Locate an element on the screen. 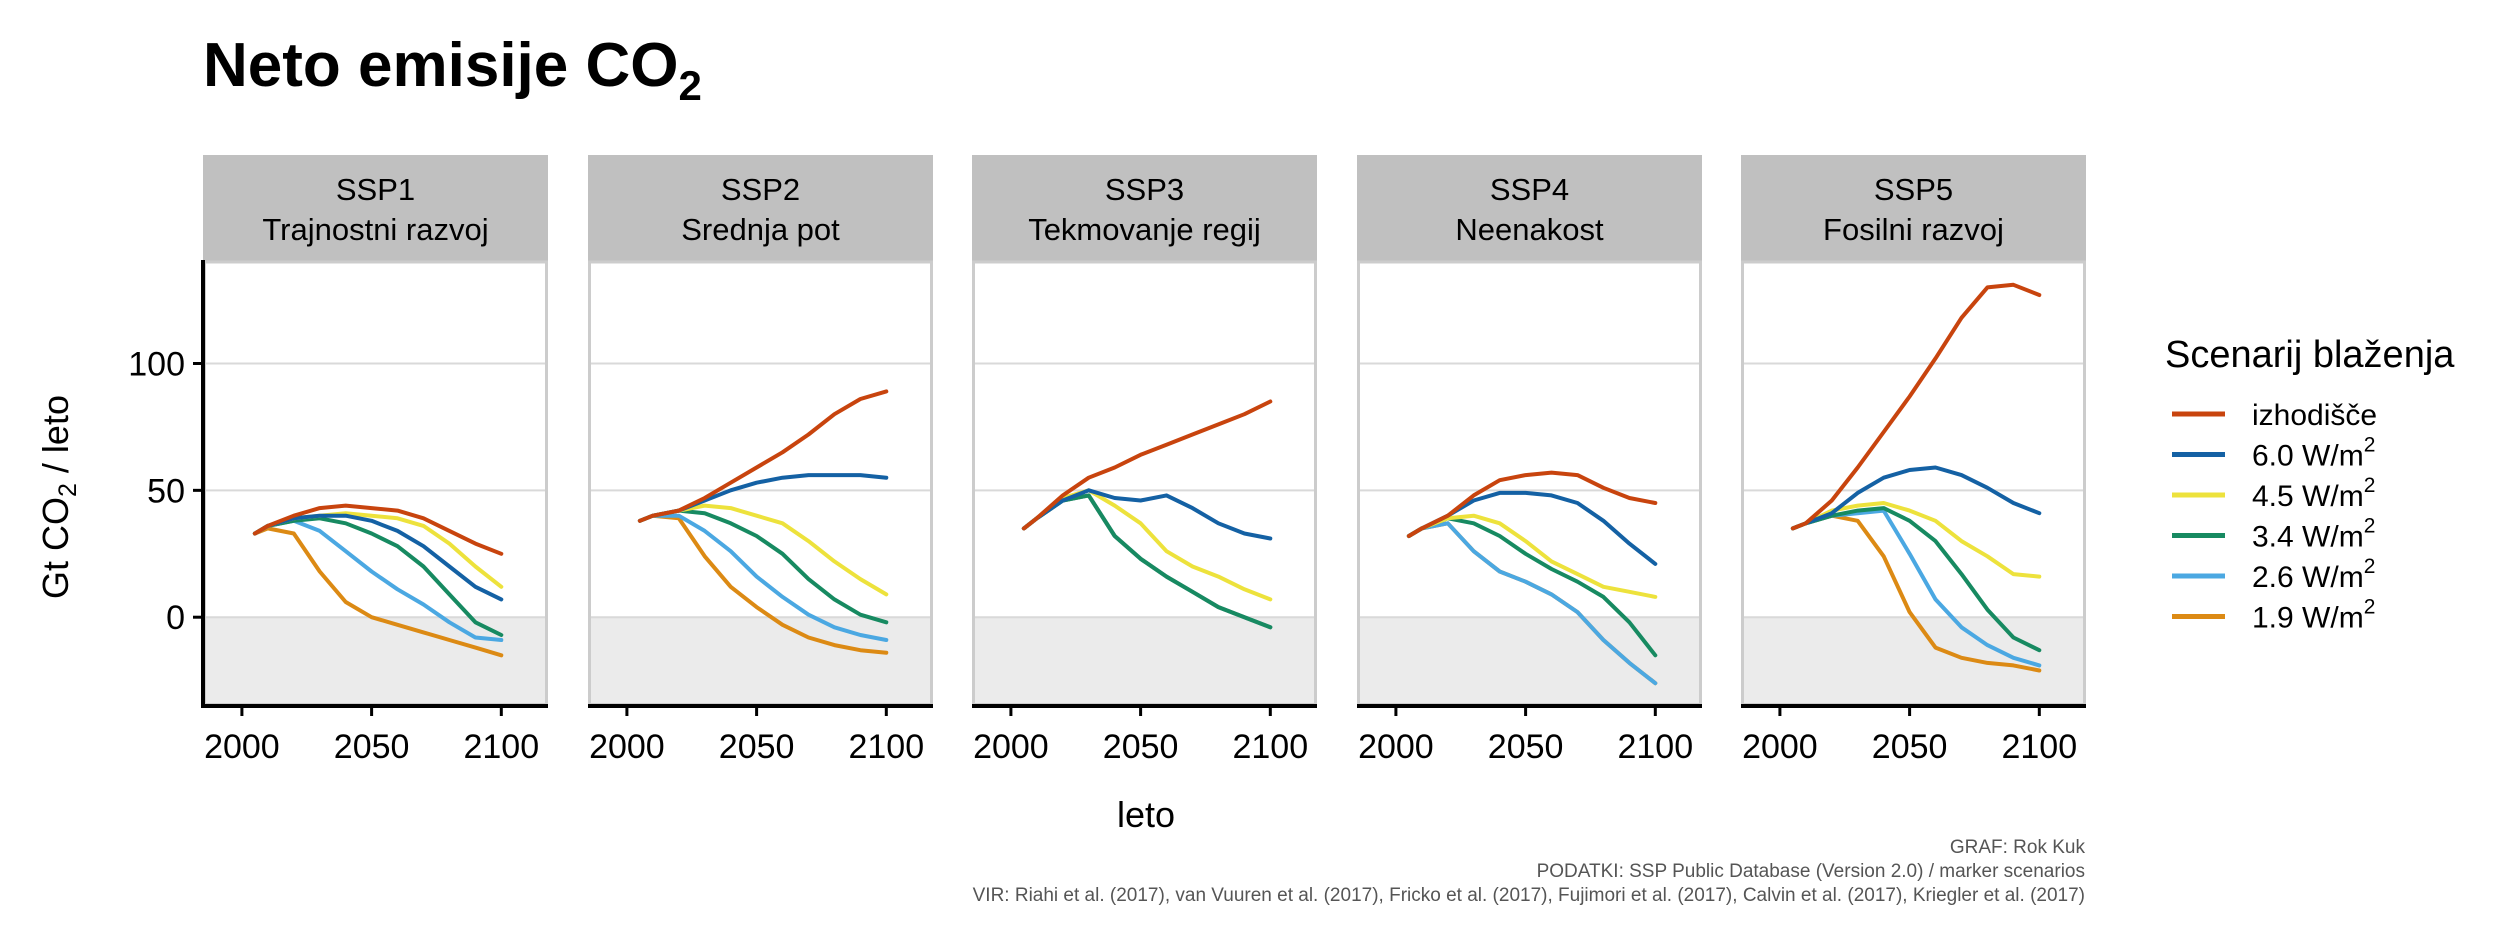  legend-label-text: 3.4 W/m is located at coordinates (2308, 537).